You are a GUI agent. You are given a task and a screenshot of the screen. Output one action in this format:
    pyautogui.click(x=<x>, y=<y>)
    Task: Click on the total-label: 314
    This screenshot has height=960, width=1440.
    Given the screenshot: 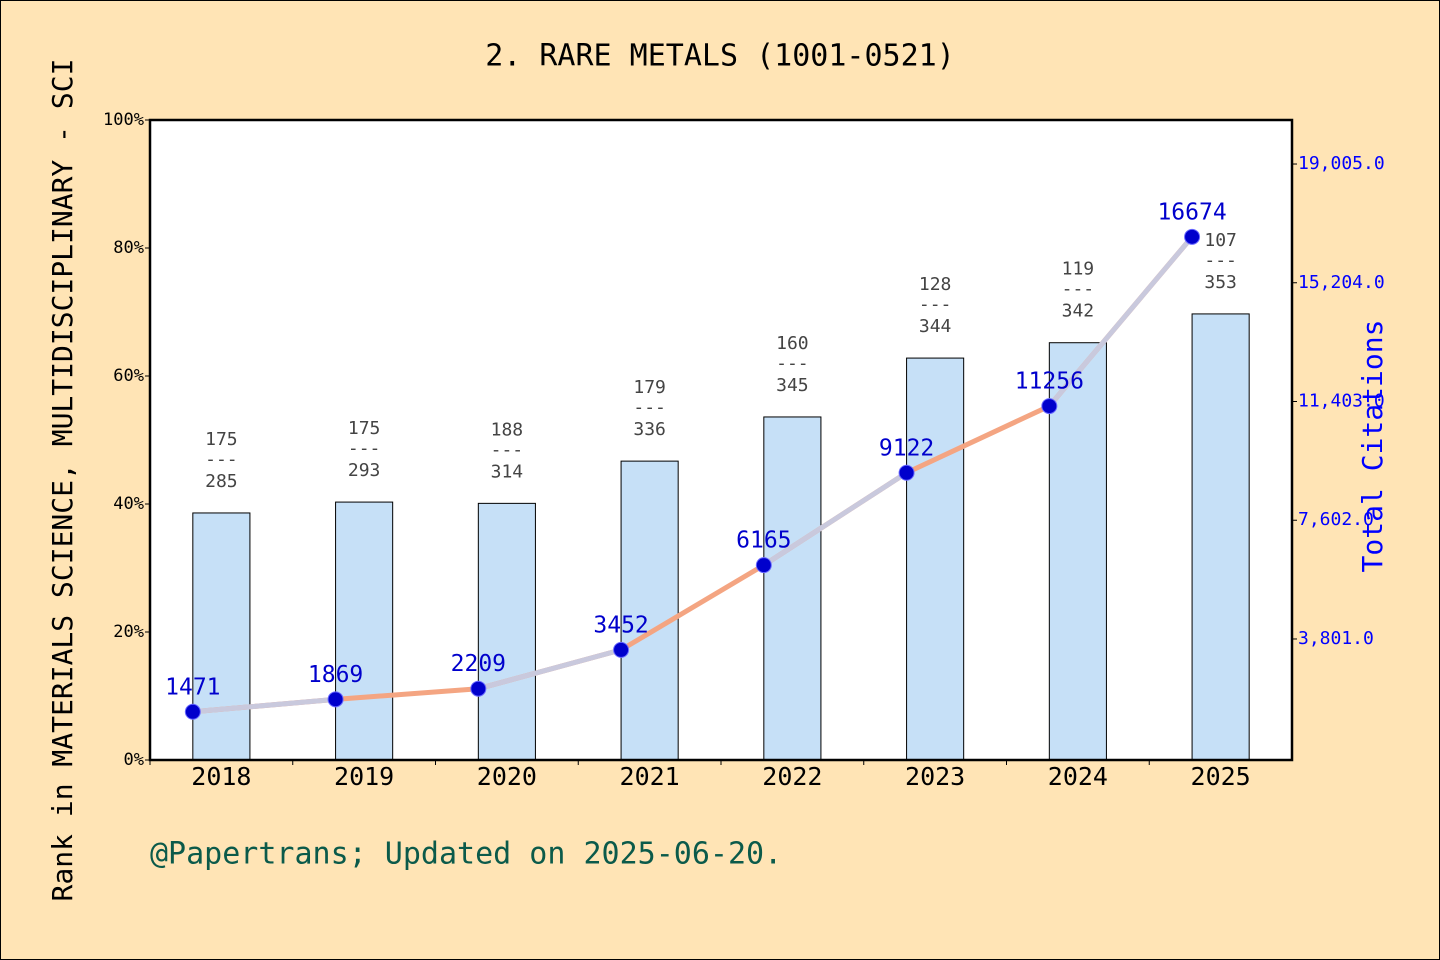 What is the action you would take?
    pyautogui.click(x=507, y=471)
    